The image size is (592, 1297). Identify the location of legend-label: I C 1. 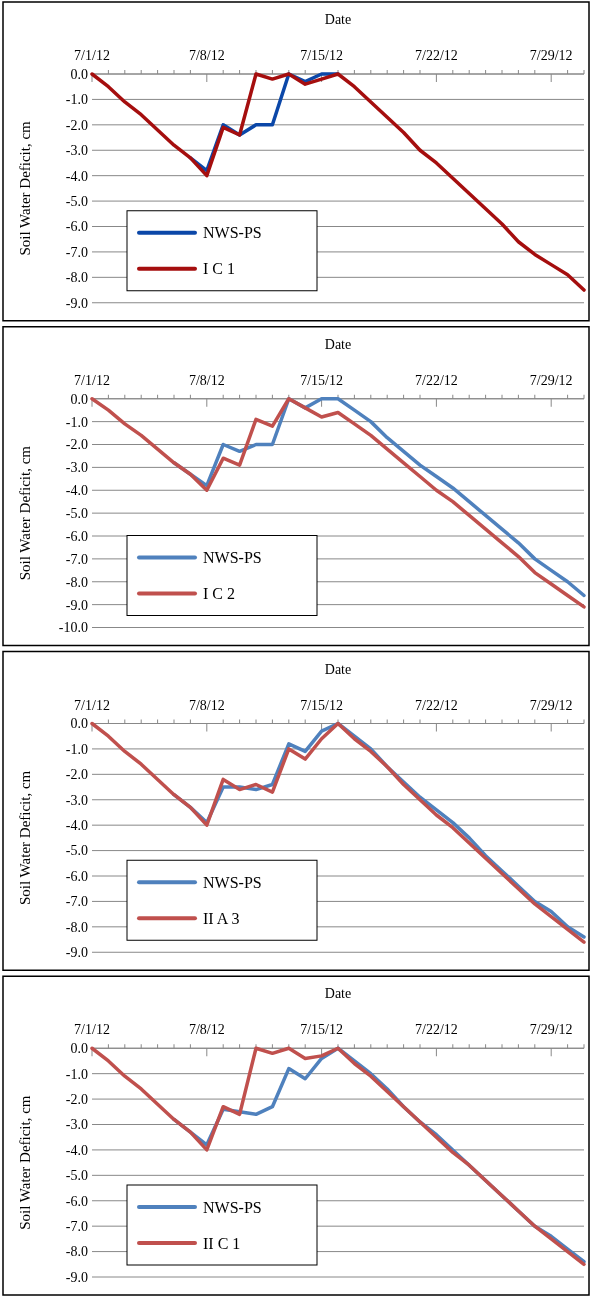
(219, 269).